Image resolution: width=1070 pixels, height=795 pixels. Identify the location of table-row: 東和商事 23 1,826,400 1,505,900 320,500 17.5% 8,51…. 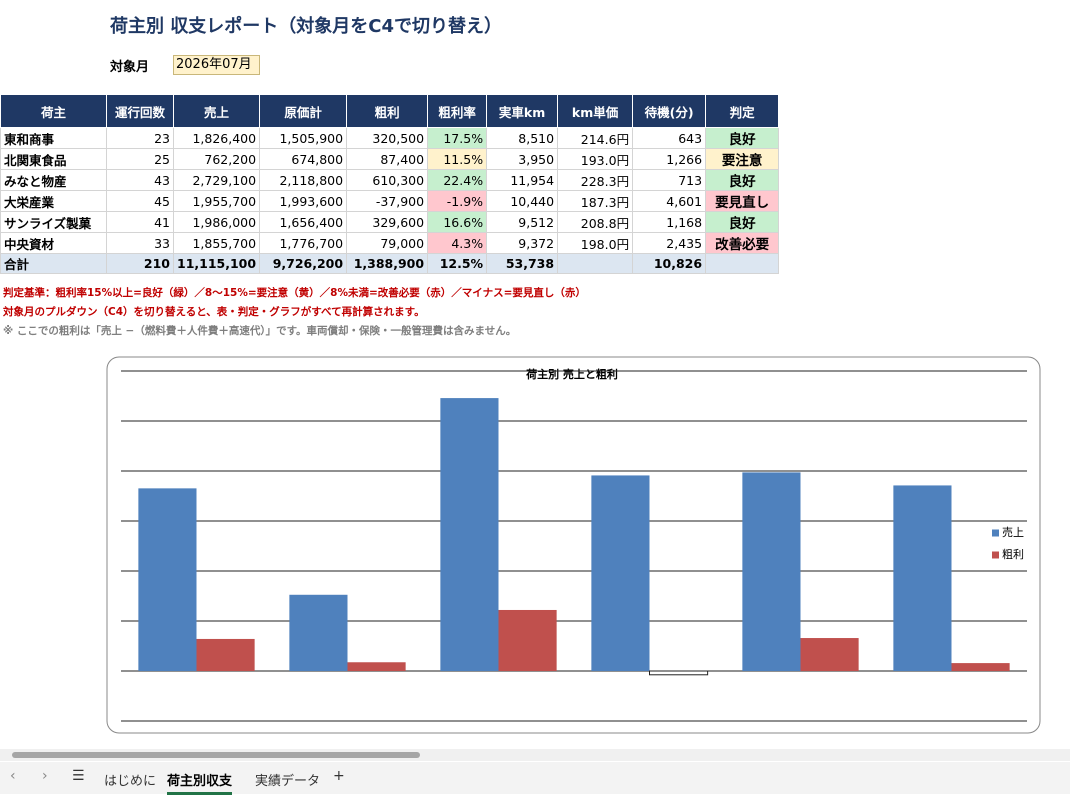
(390, 138).